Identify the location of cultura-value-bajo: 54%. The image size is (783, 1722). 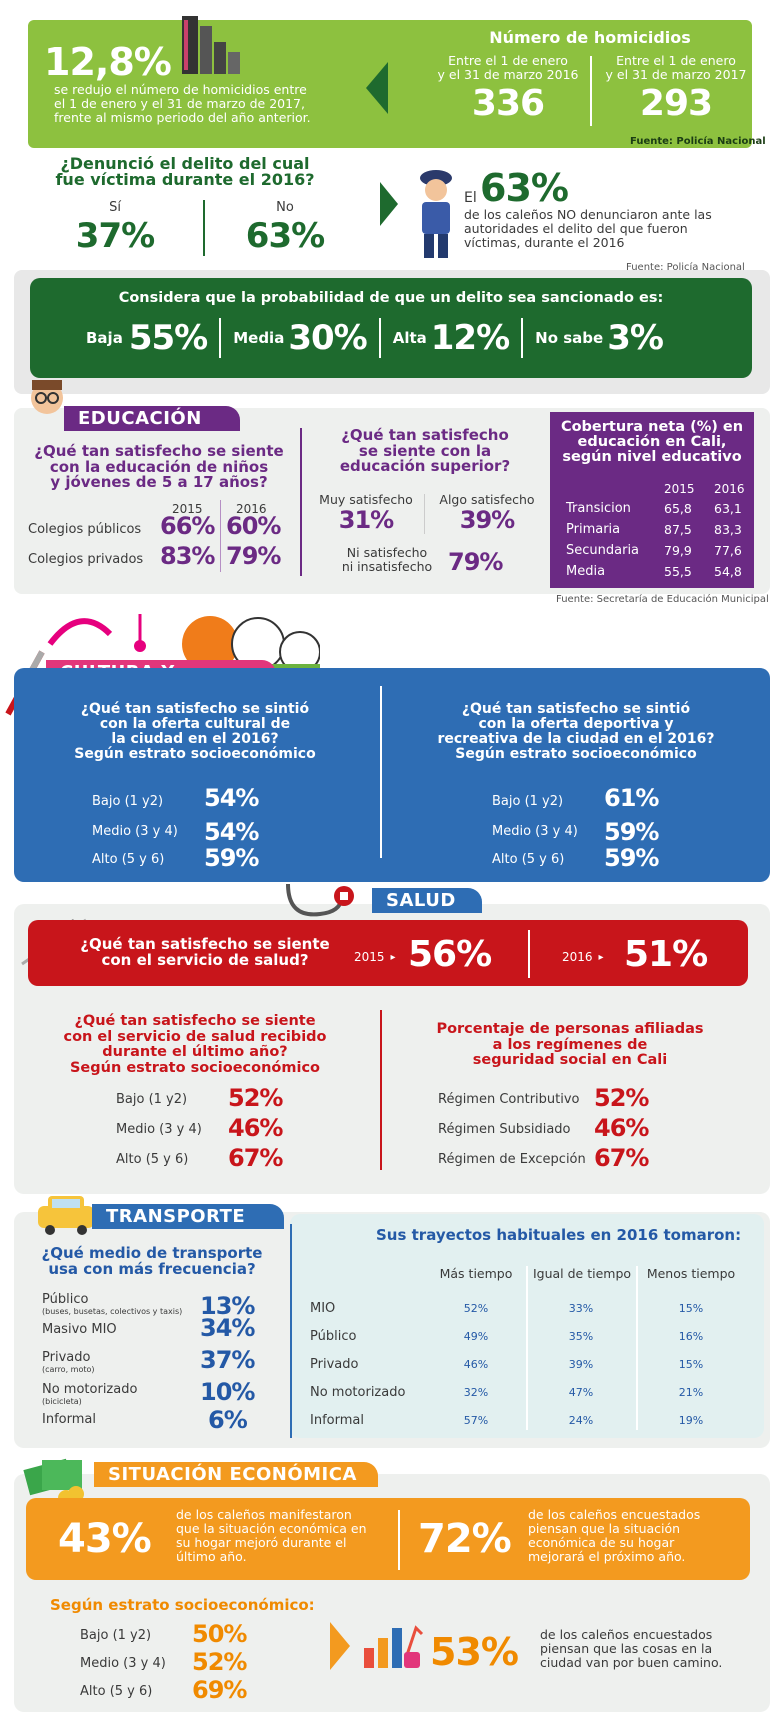
(231, 798).